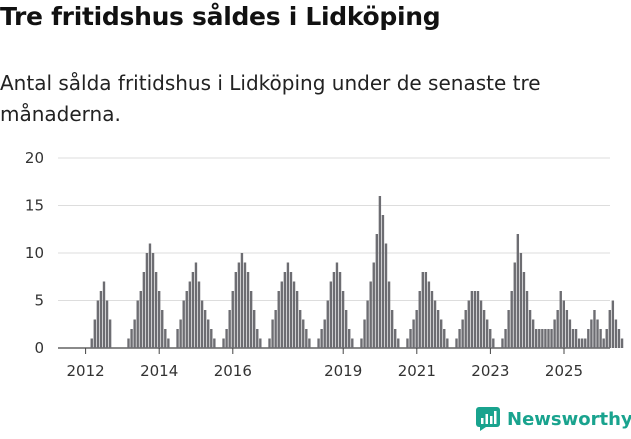  What do you see at coordinates (325, 364) in the screenshot?
I see `x-axis-ticks: 2012 2014 2016 2019 2021 2023 2025` at bounding box center [325, 364].